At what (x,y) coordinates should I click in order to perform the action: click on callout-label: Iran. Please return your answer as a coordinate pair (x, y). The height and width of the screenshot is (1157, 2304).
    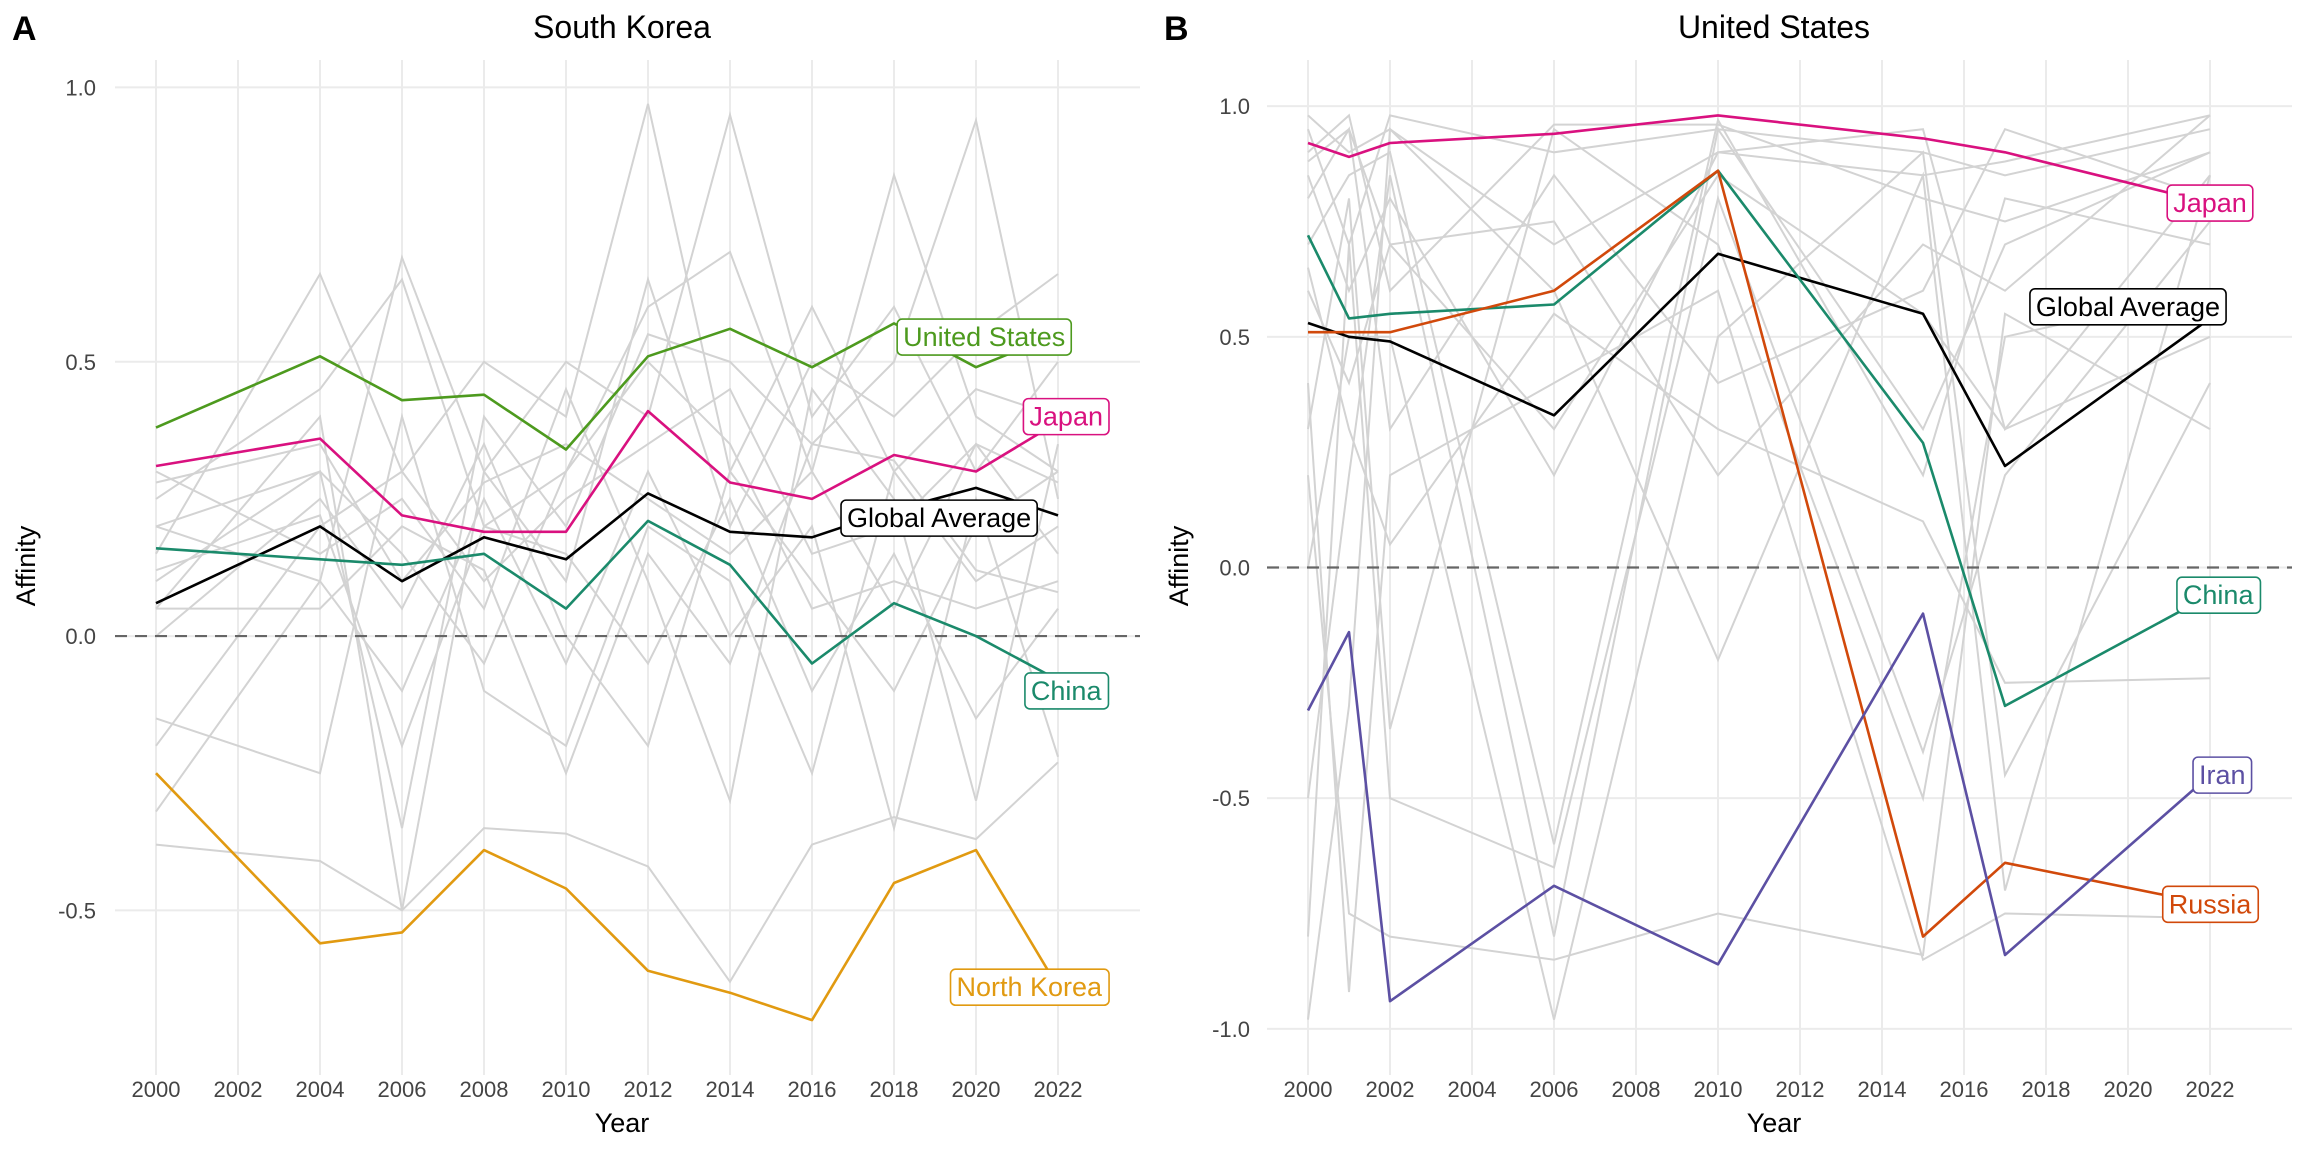
    Looking at the image, I should click on (2222, 775).